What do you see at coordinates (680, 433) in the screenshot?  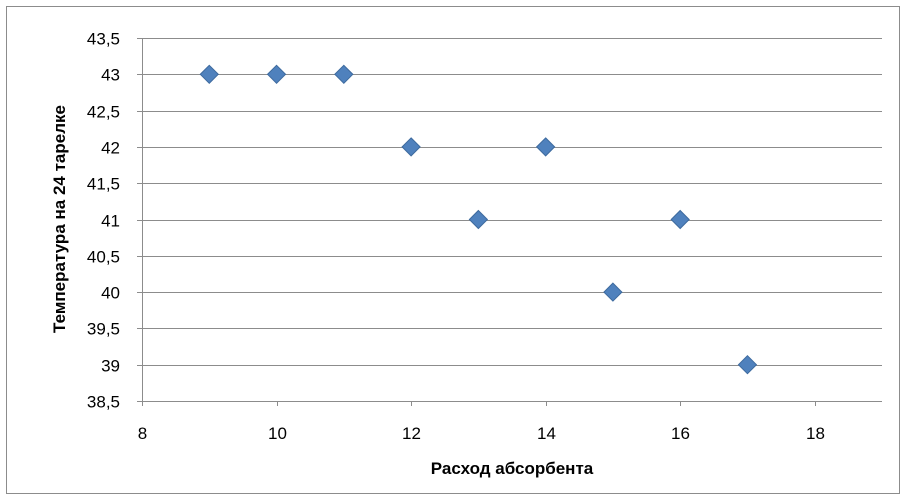 I see `x-tick-label: 16` at bounding box center [680, 433].